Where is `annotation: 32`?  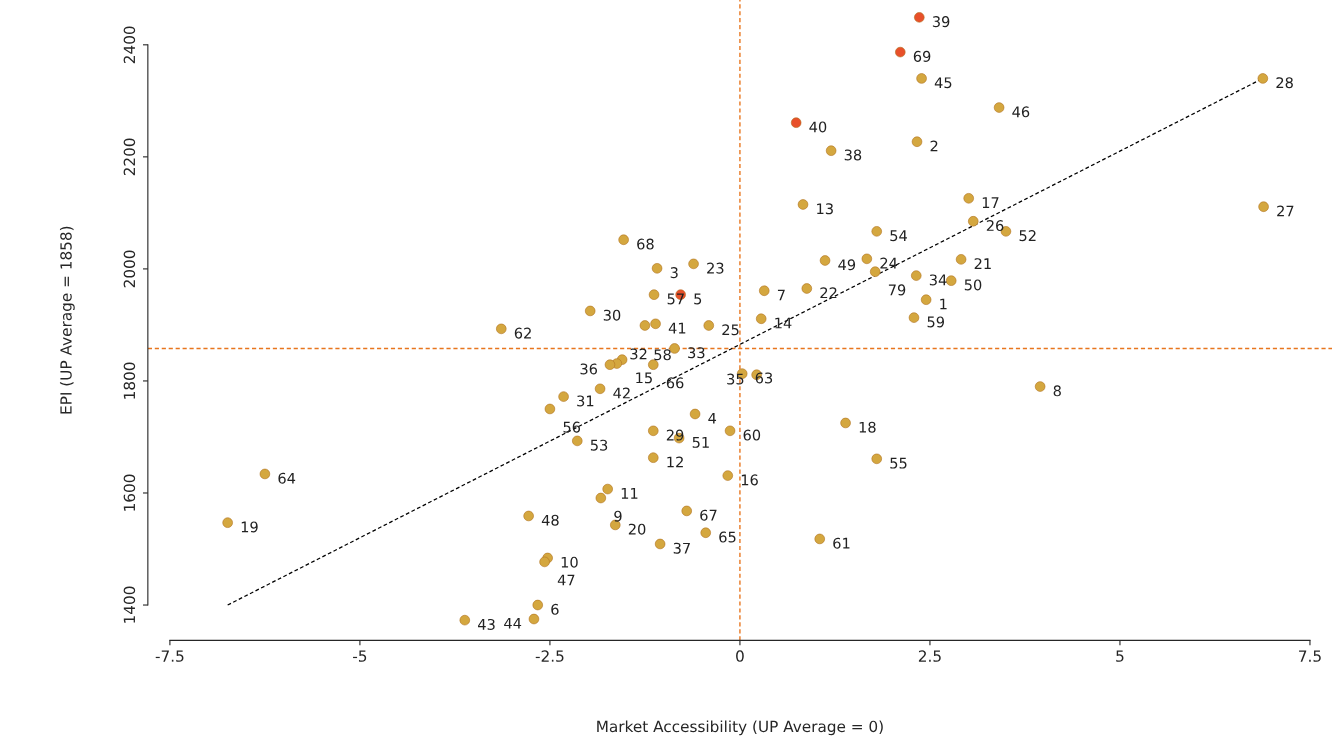
annotation: 32 is located at coordinates (638, 354).